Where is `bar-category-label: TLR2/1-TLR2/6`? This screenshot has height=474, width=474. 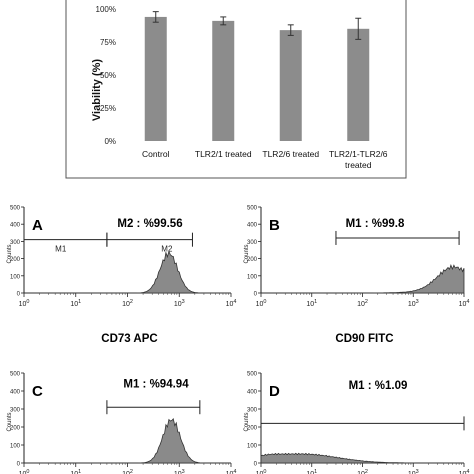
bar-category-label: TLR2/1-TLR2/6 is located at coordinates (358, 154).